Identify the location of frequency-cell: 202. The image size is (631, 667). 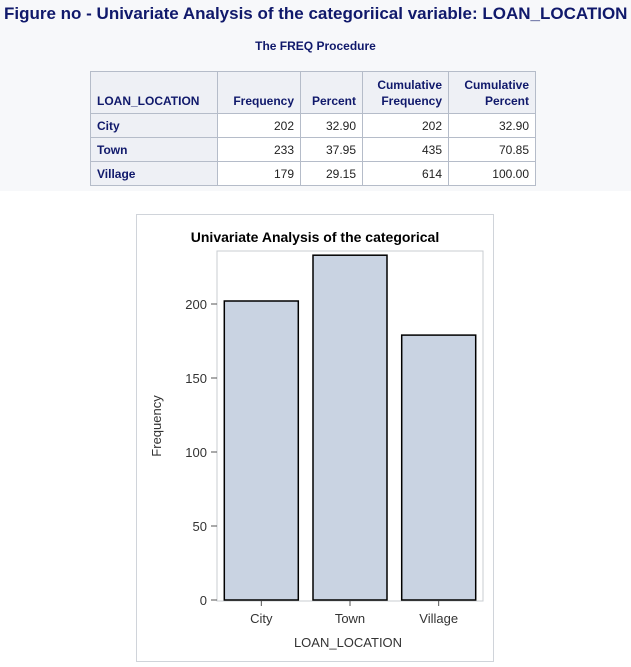
(259, 125).